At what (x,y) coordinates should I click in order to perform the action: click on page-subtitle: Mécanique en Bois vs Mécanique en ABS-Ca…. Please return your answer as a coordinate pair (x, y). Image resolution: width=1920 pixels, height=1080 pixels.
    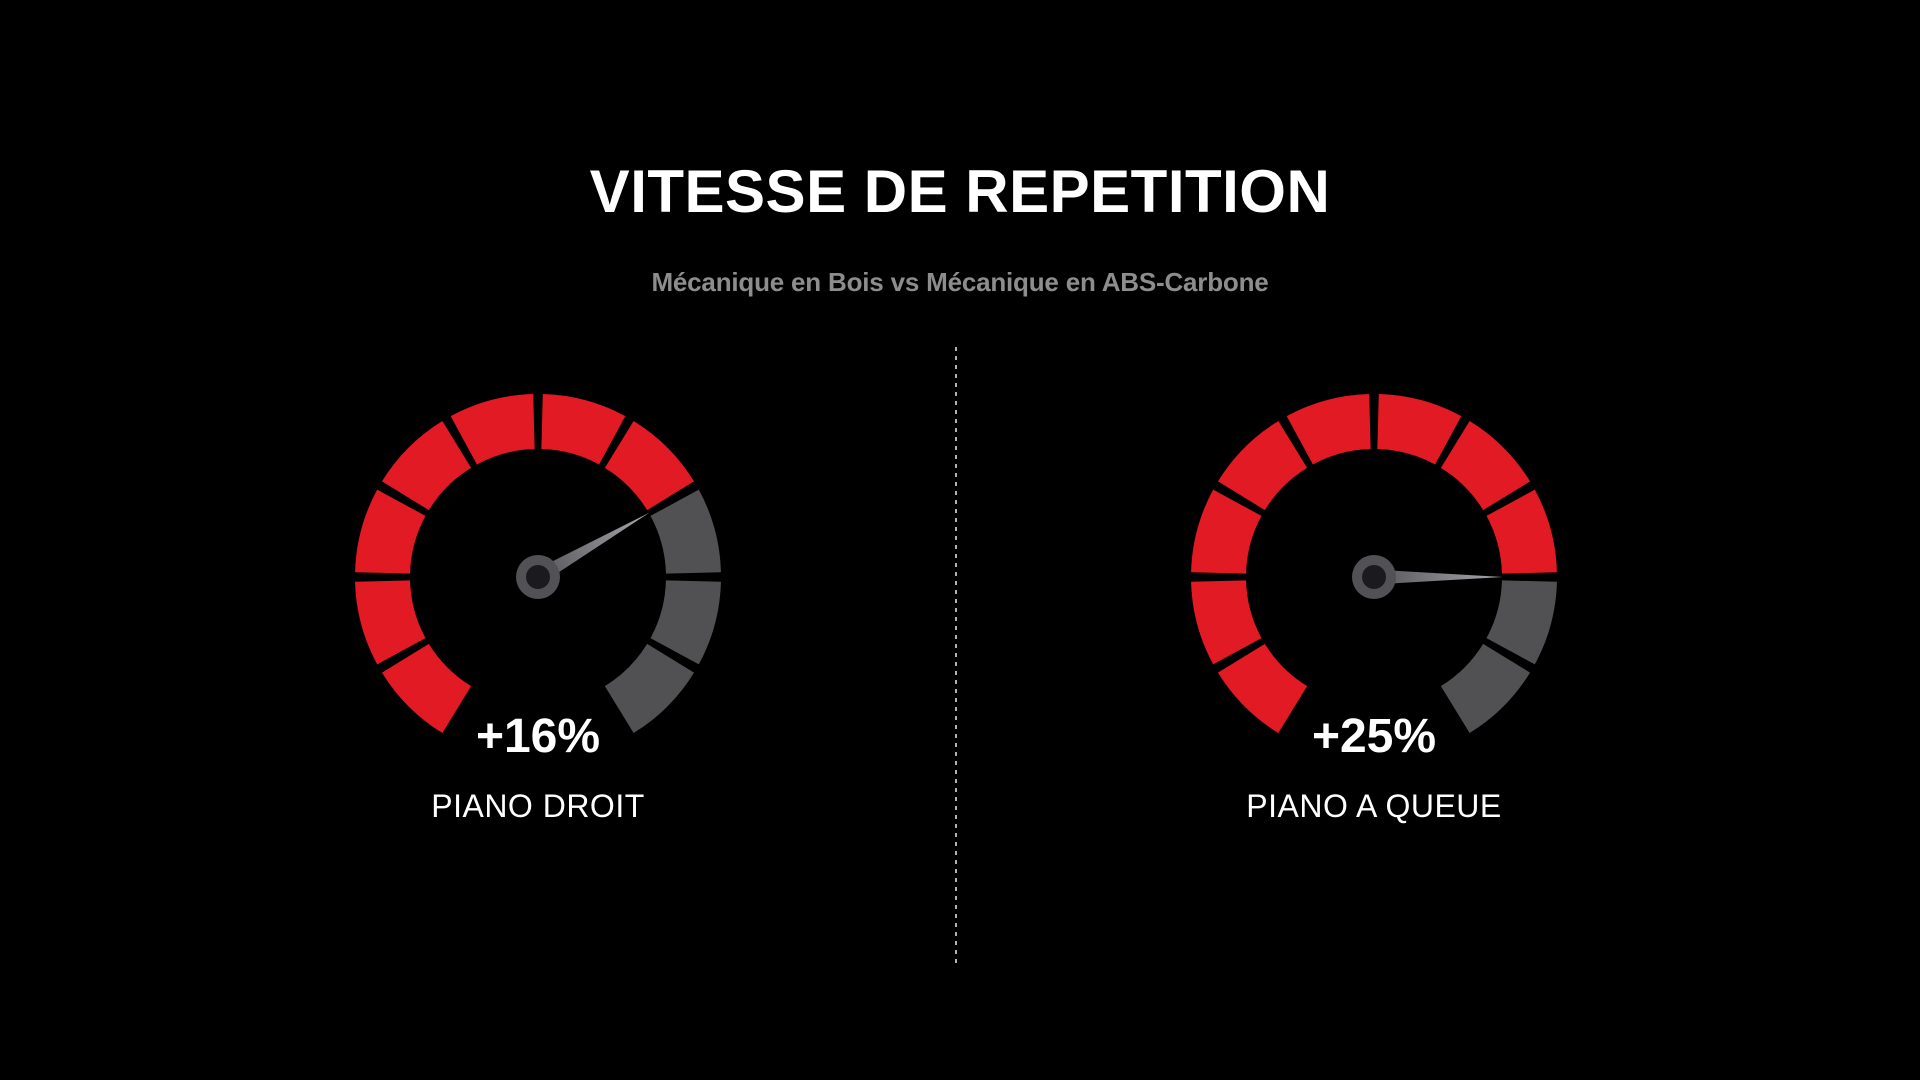
    Looking at the image, I should click on (960, 282).